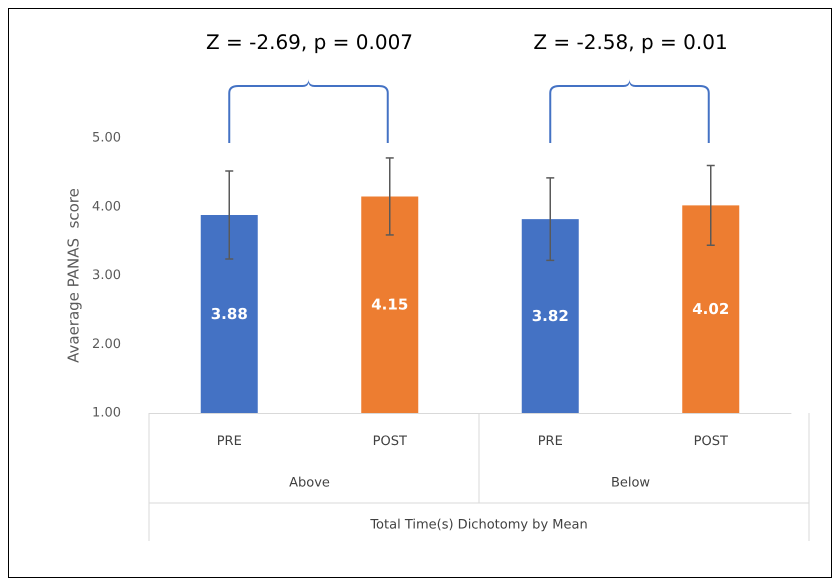 This screenshot has height=586, width=840. I want to click on data-label: 4.15, so click(389, 305).